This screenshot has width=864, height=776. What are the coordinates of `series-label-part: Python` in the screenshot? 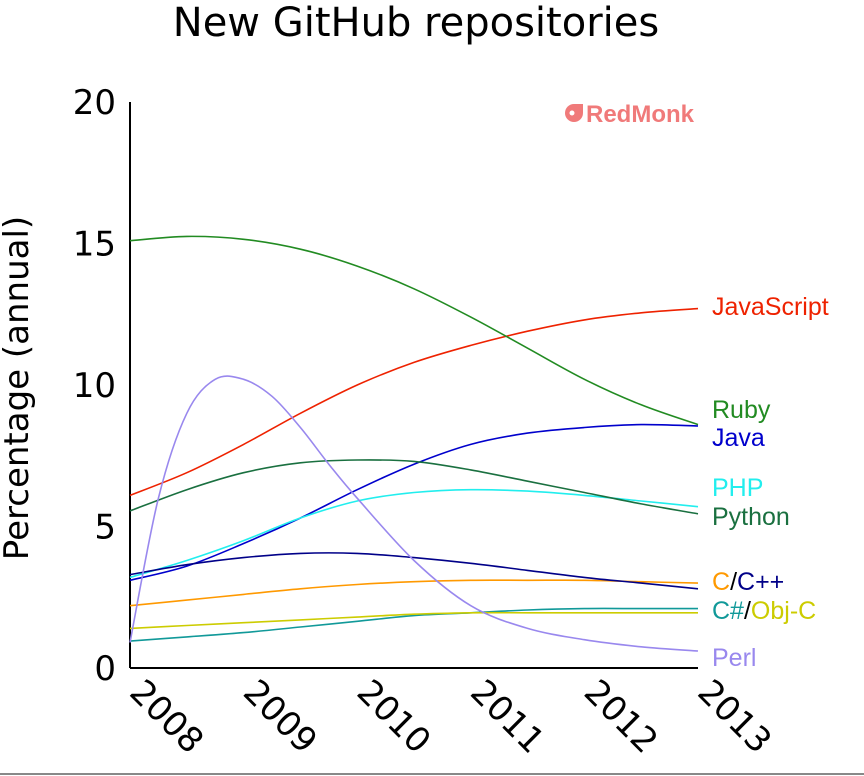 It's located at (751, 517).